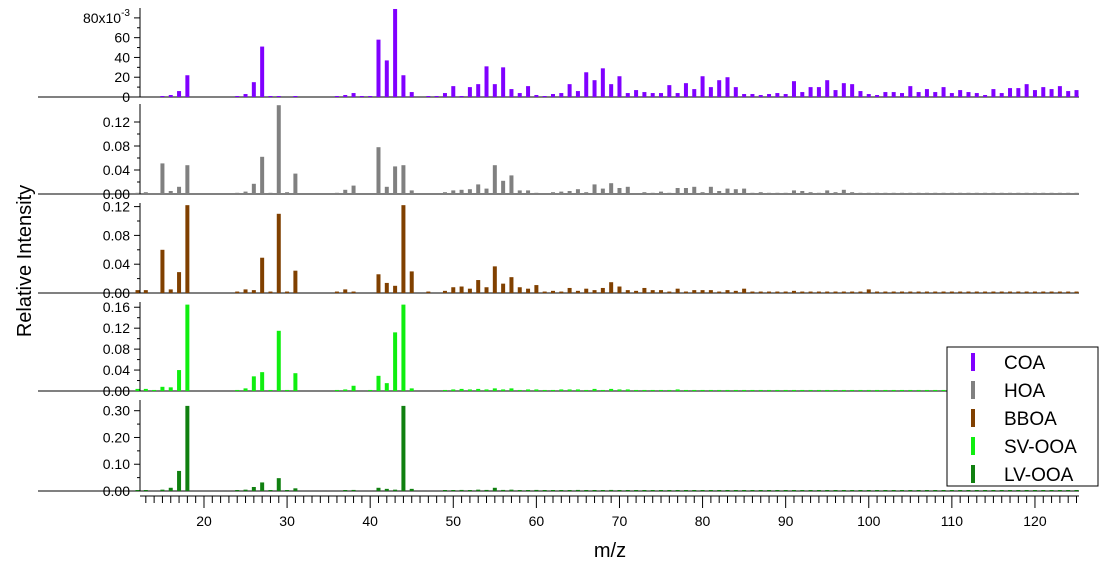 This screenshot has height=566, width=1099. I want to click on legend-entry-hoa: HOA, so click(1008, 391).